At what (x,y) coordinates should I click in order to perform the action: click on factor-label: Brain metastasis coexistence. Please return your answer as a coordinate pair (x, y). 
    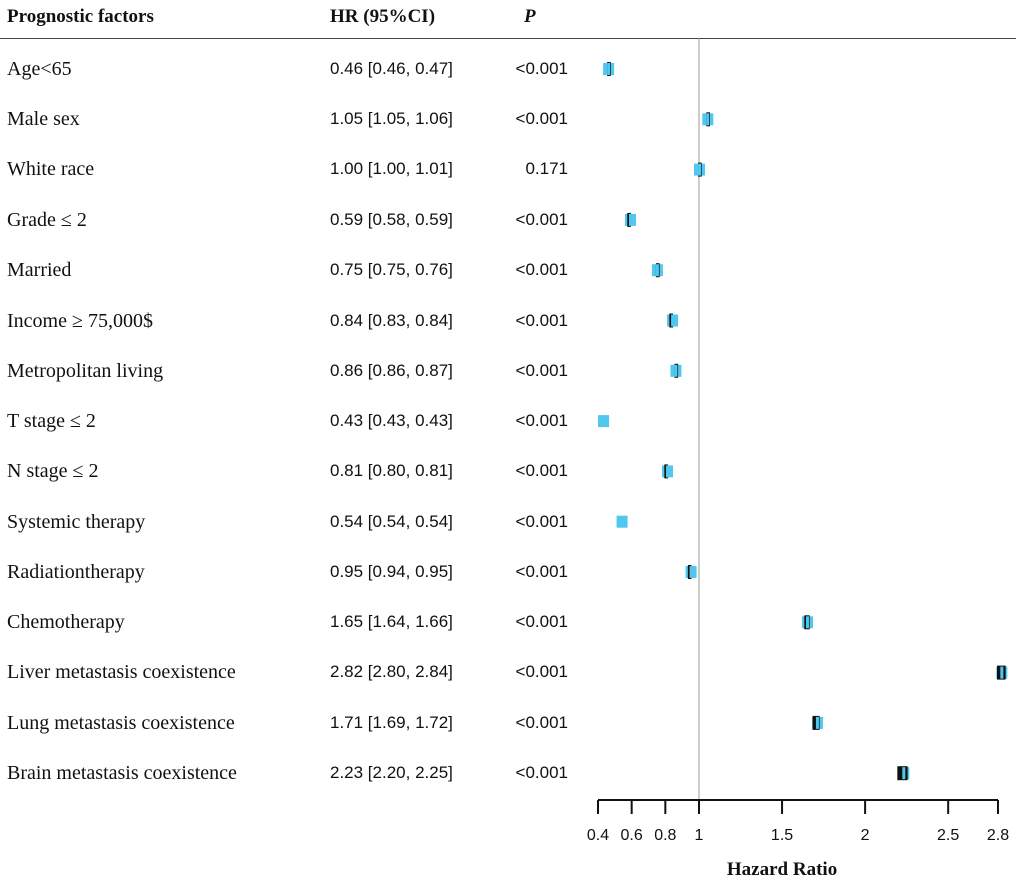
    Looking at the image, I should click on (122, 773).